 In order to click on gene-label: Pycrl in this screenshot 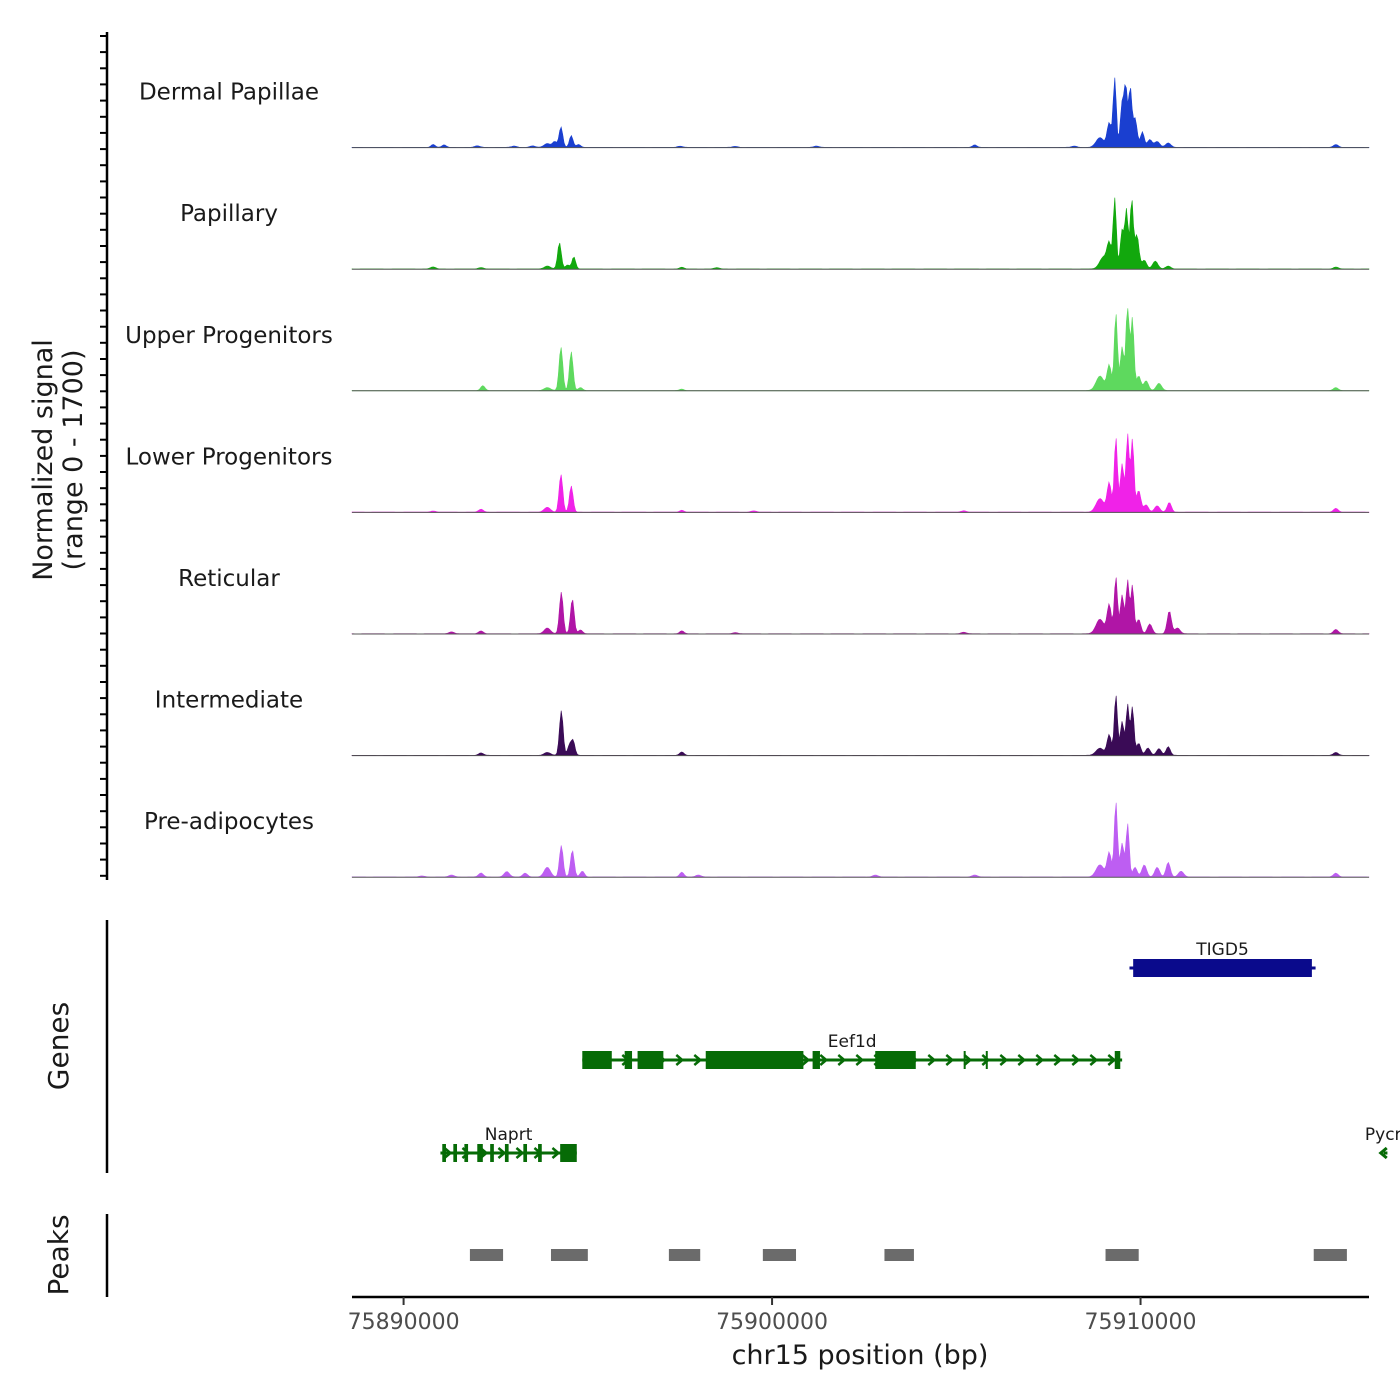, I will do `click(1382, 1135)`.